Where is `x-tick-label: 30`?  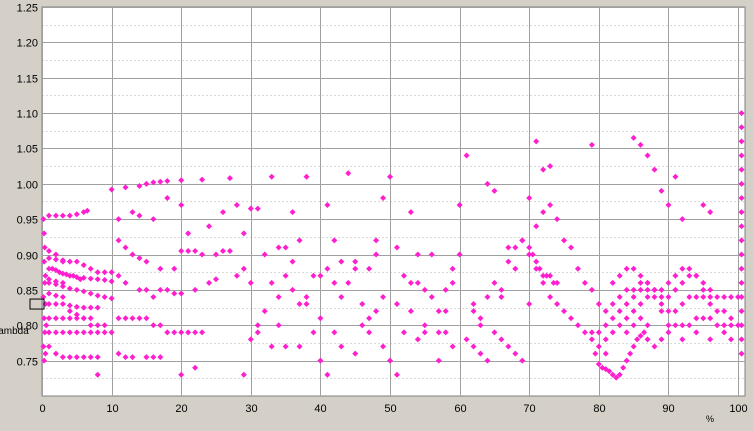
x-tick-label: 30 is located at coordinates (251, 409).